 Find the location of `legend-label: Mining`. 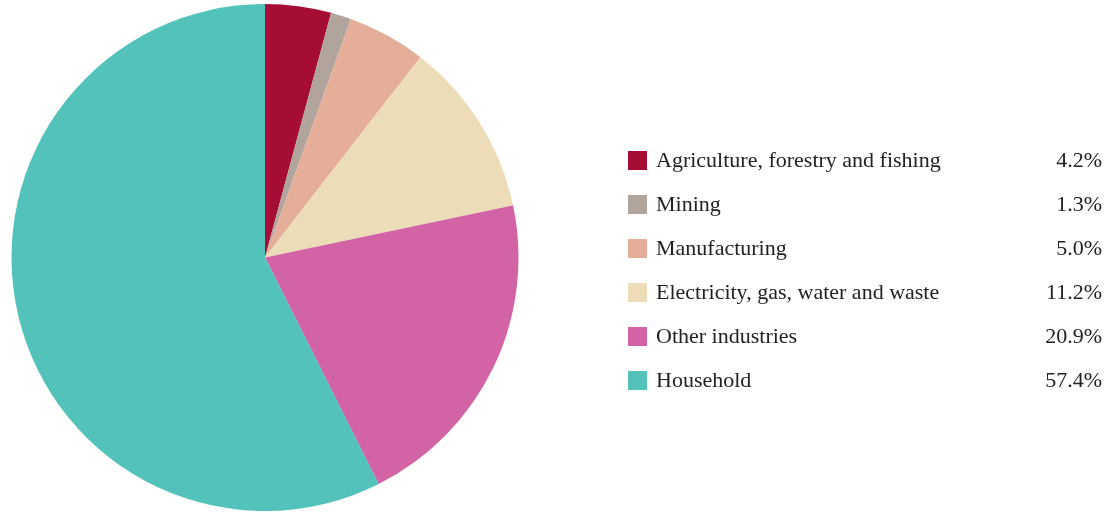

legend-label: Mining is located at coordinates (689, 204).